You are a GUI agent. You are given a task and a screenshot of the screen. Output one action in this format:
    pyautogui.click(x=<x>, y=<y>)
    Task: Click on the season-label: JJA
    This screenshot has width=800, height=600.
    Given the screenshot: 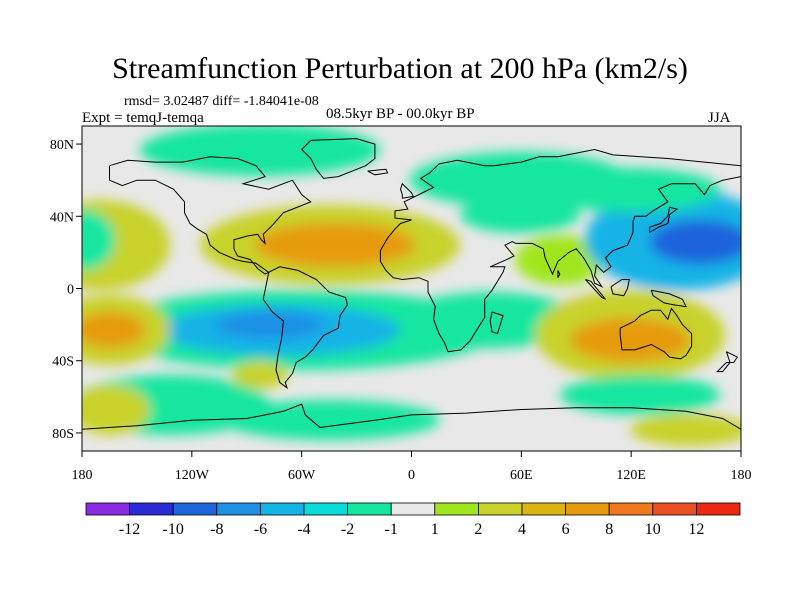 What is the action you would take?
    pyautogui.click(x=719, y=118)
    